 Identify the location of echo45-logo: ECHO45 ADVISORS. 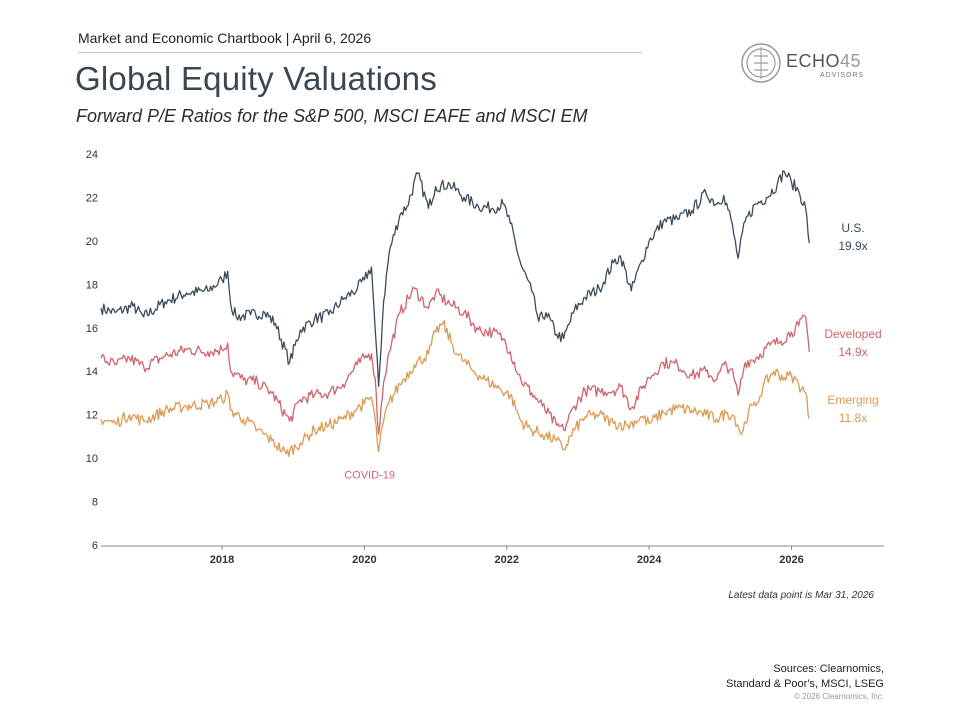
(810, 64).